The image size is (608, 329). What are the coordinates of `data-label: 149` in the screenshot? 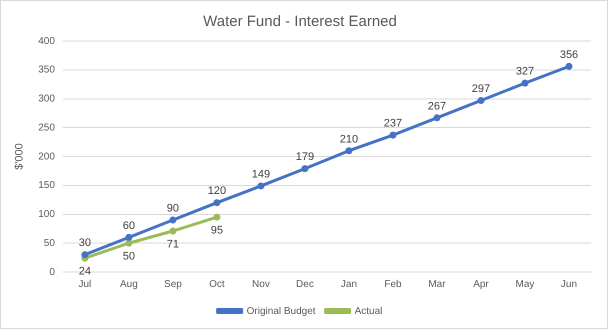 It's located at (261, 174).